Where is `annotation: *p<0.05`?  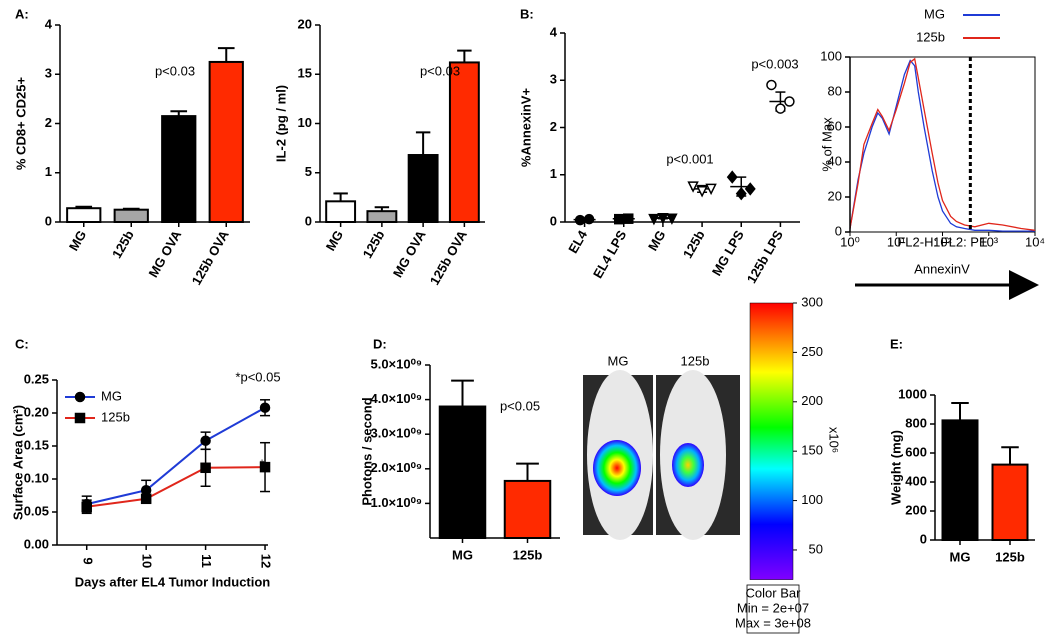
annotation: *p<0.05 is located at coordinates (257, 376).